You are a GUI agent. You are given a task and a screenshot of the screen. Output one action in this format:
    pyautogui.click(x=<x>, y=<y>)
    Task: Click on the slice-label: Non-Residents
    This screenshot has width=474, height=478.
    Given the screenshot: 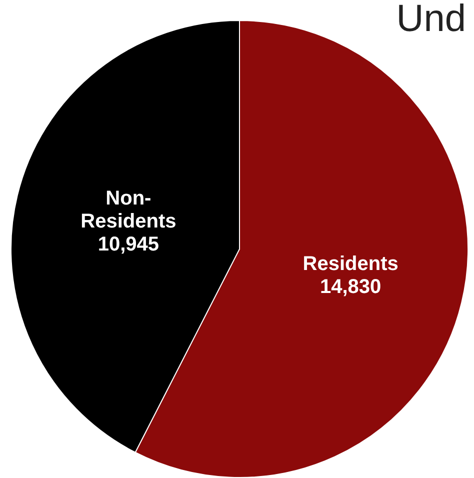 What is the action you would take?
    pyautogui.click(x=128, y=210)
    